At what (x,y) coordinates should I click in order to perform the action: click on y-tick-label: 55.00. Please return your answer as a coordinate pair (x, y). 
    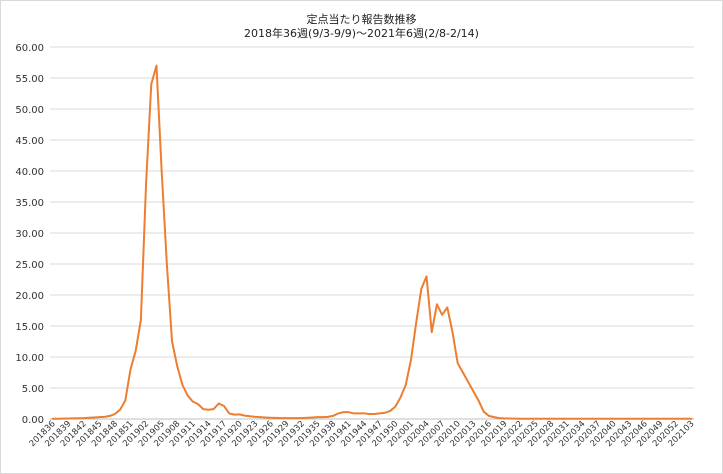
    Looking at the image, I should click on (29, 79).